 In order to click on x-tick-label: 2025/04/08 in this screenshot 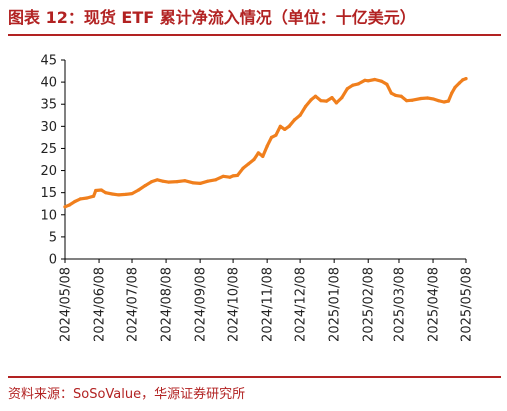, I will do `click(434, 304)`.